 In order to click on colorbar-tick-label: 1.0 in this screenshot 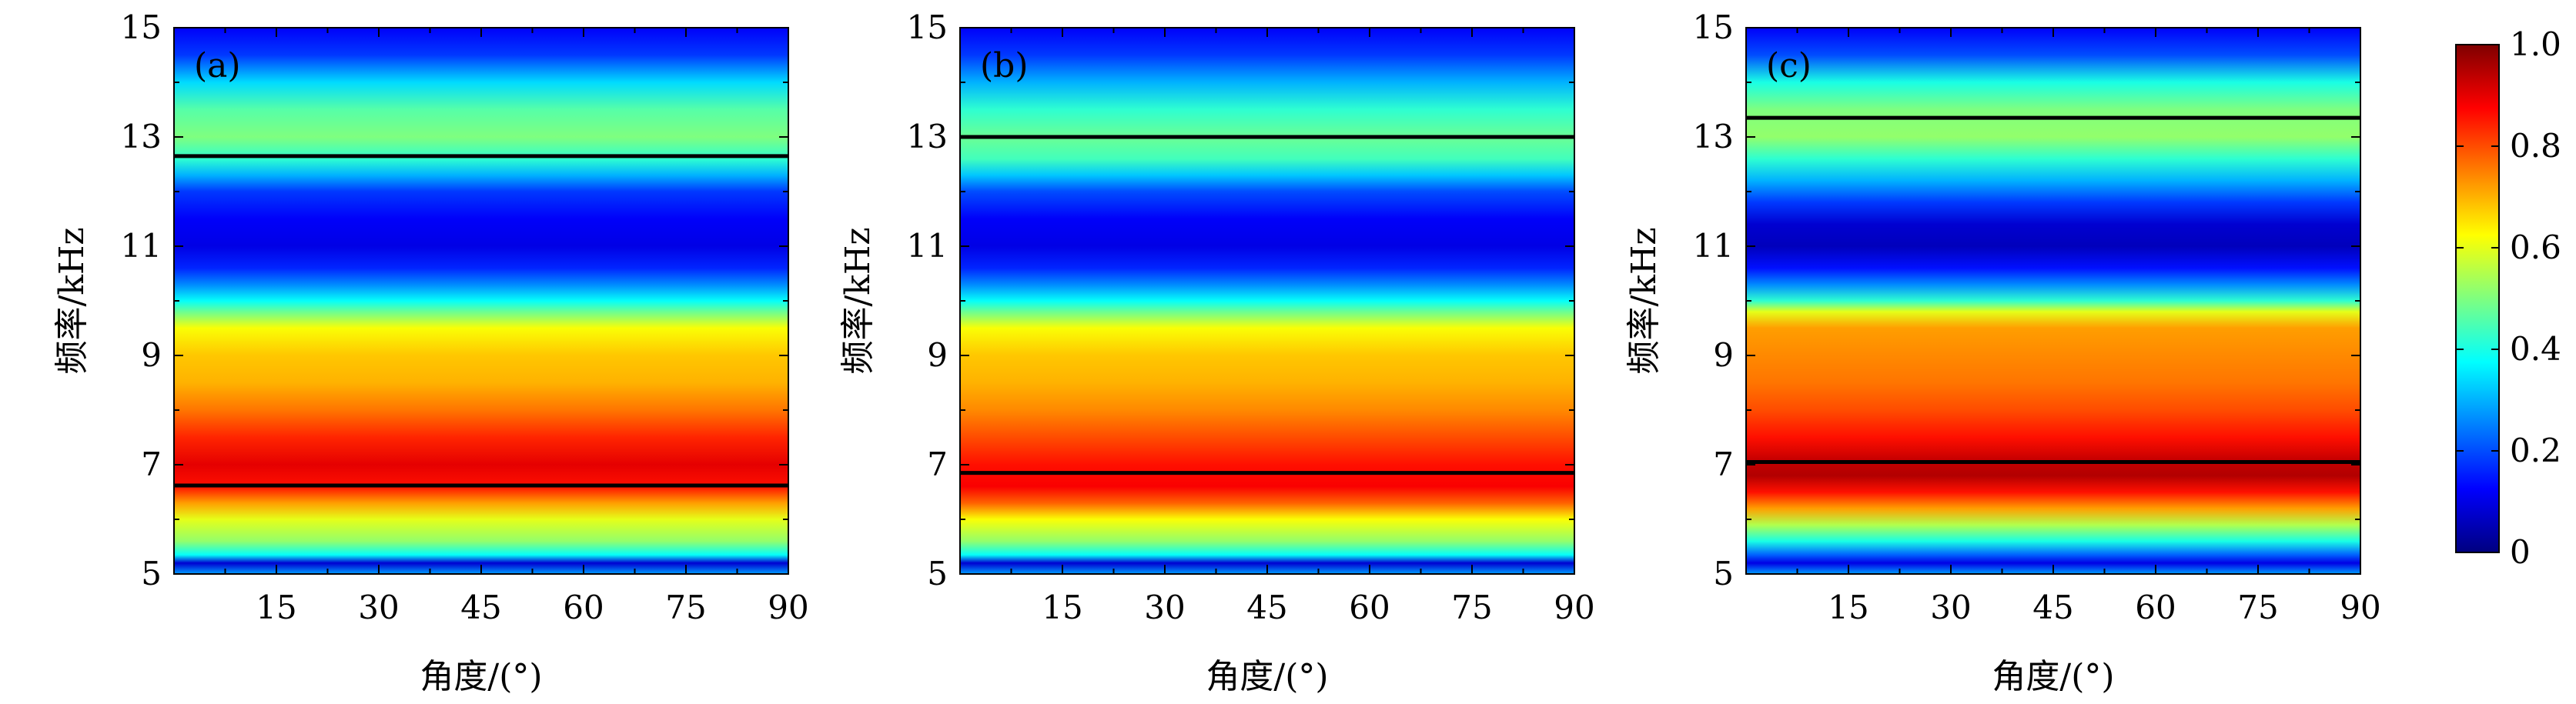, I will do `click(2535, 44)`.